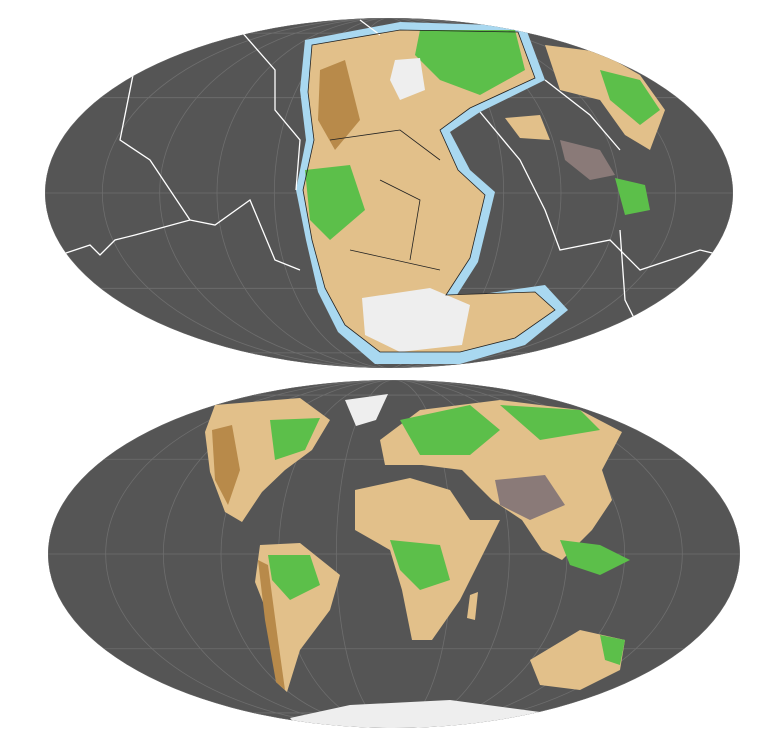 The image size is (773, 750). Describe the element at coordinates (450, 430) in the screenshot. I see `europe-veg` at that location.